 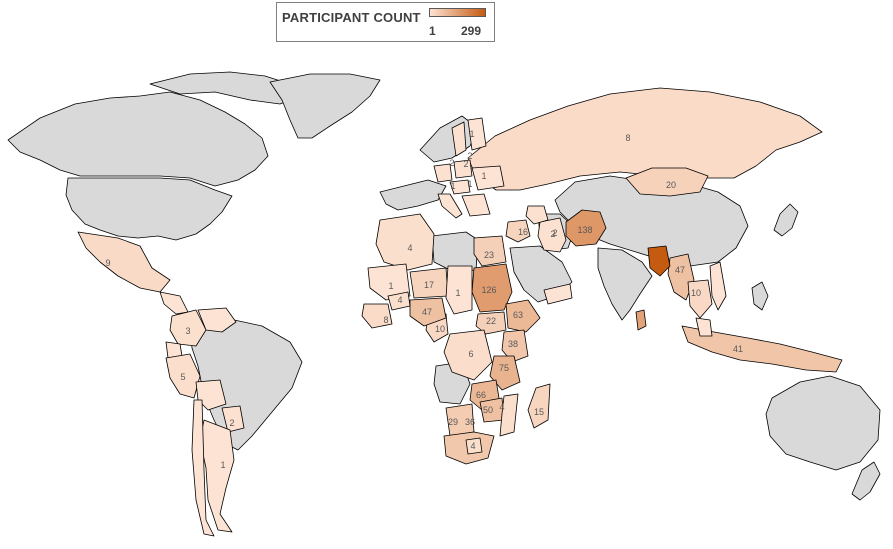 What do you see at coordinates (405, 242) in the screenshot?
I see `region-algeria` at bounding box center [405, 242].